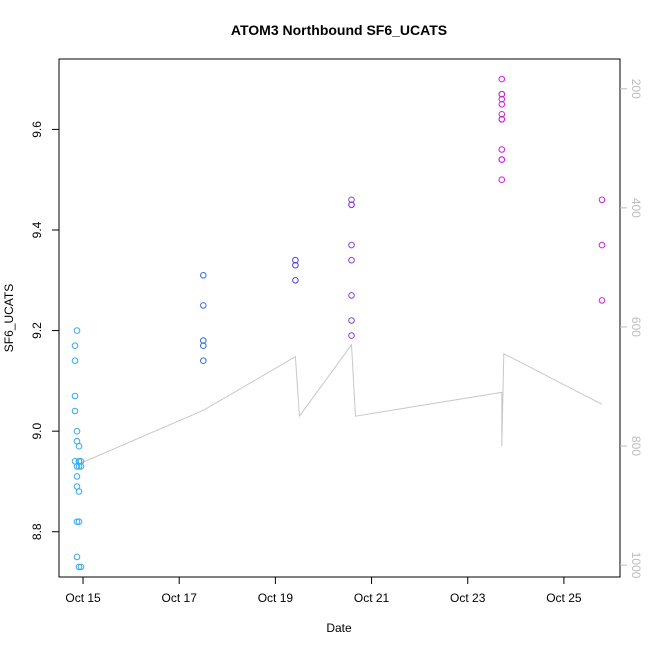 Image resolution: width=650 pixels, height=650 pixels. What do you see at coordinates (468, 598) in the screenshot?
I see `x-tick-label: Oct 23` at bounding box center [468, 598].